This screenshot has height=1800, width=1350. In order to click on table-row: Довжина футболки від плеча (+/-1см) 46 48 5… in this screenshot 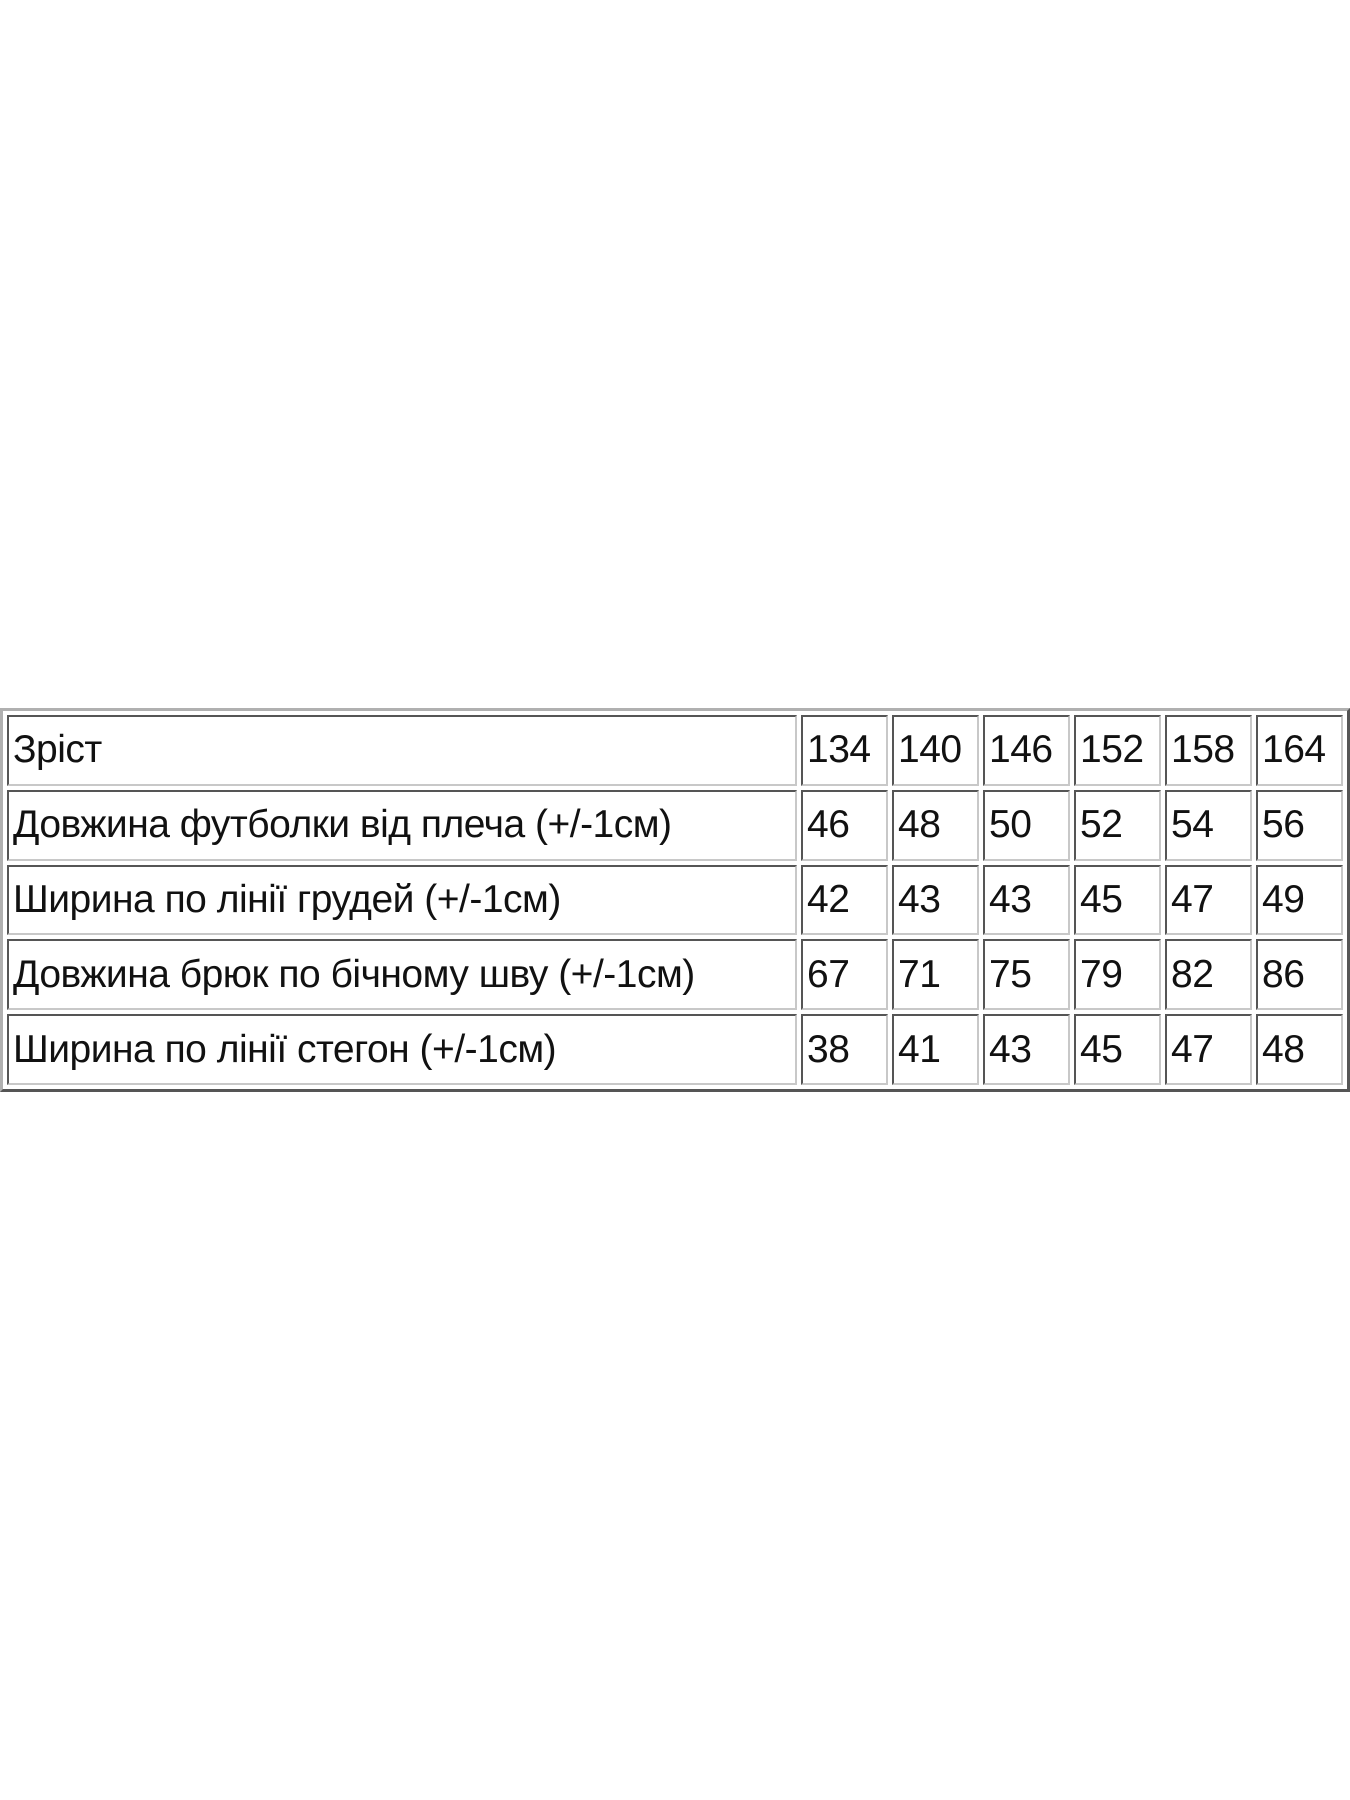, I will do `click(675, 825)`.